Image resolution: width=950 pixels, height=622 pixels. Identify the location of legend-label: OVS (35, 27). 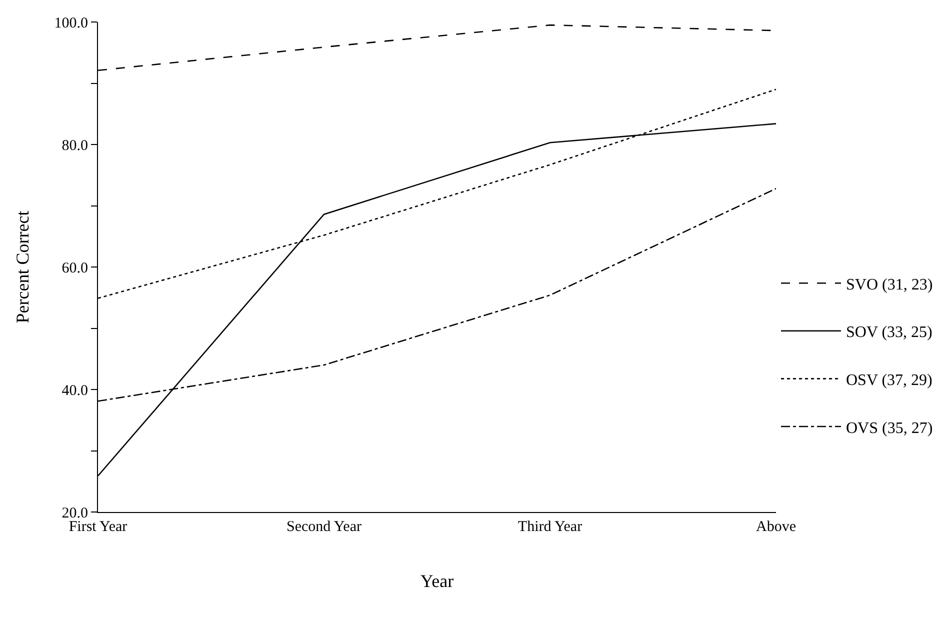
(889, 428).